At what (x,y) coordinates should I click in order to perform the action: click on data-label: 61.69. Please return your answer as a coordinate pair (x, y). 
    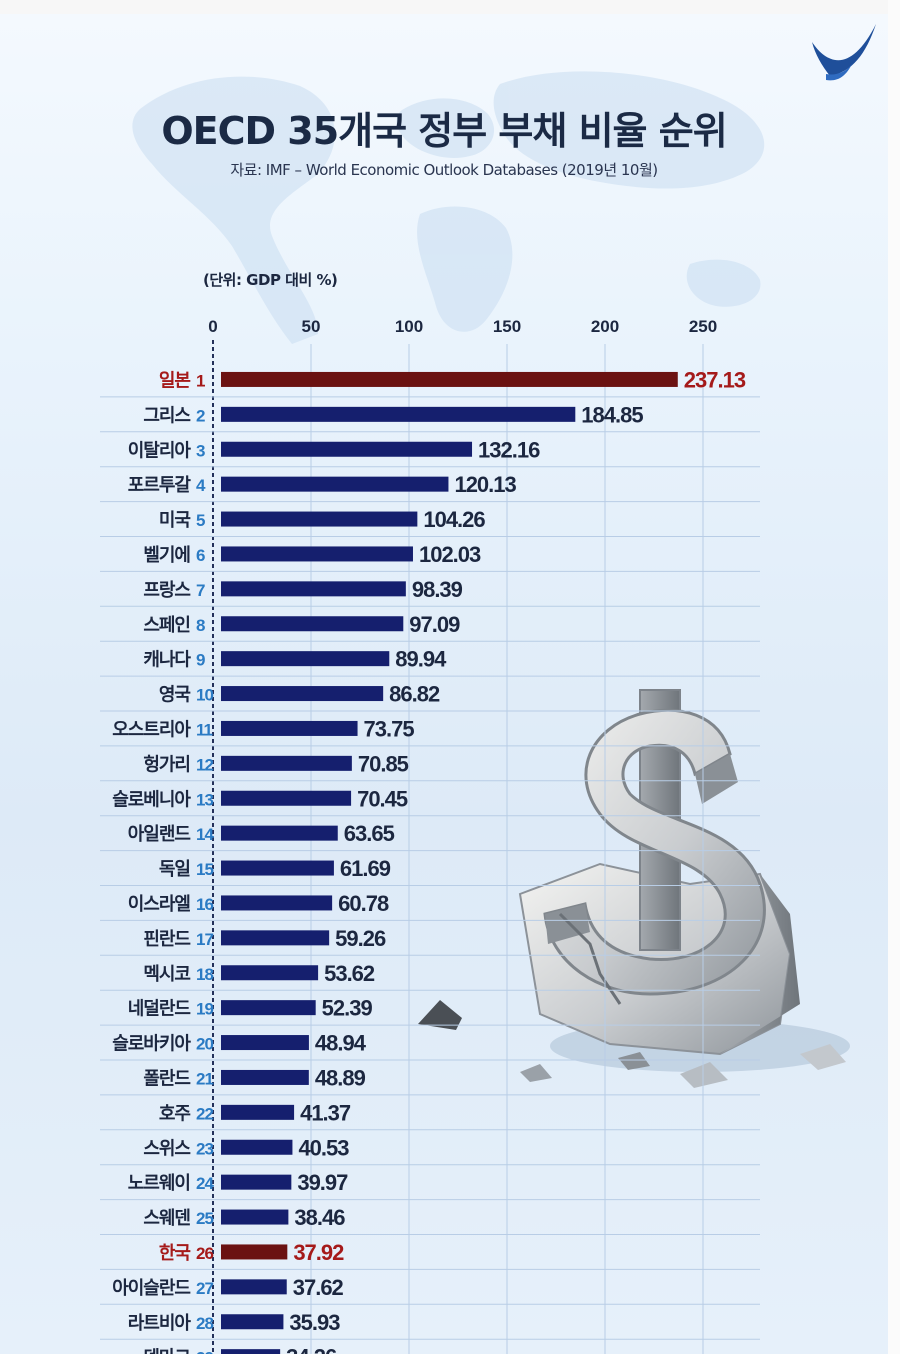
    Looking at the image, I should click on (365, 868).